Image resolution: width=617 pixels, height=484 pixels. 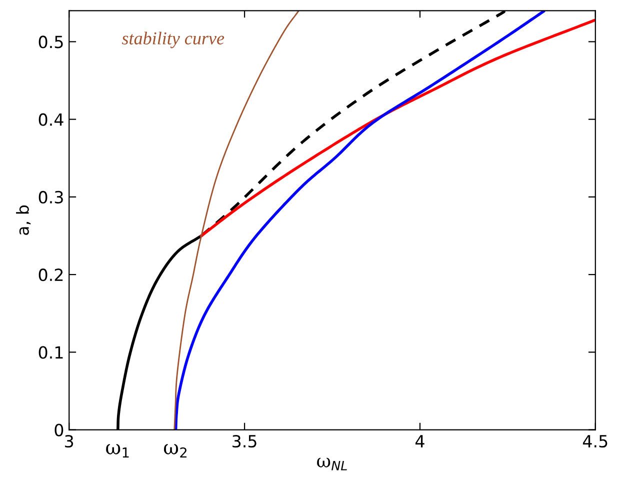 What do you see at coordinates (173, 40) in the screenshot?
I see `annotation: stability curve` at bounding box center [173, 40].